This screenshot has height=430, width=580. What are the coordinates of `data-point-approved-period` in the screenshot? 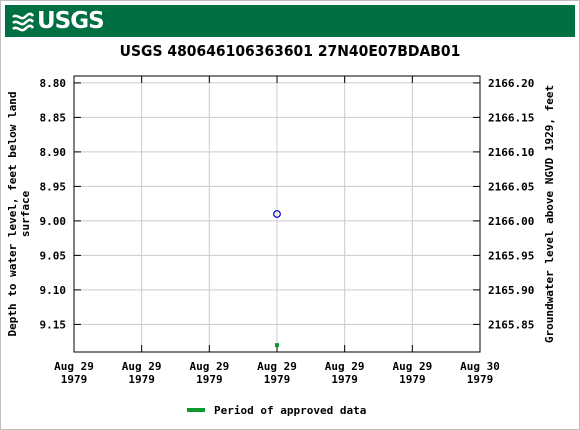 It's located at (277, 345).